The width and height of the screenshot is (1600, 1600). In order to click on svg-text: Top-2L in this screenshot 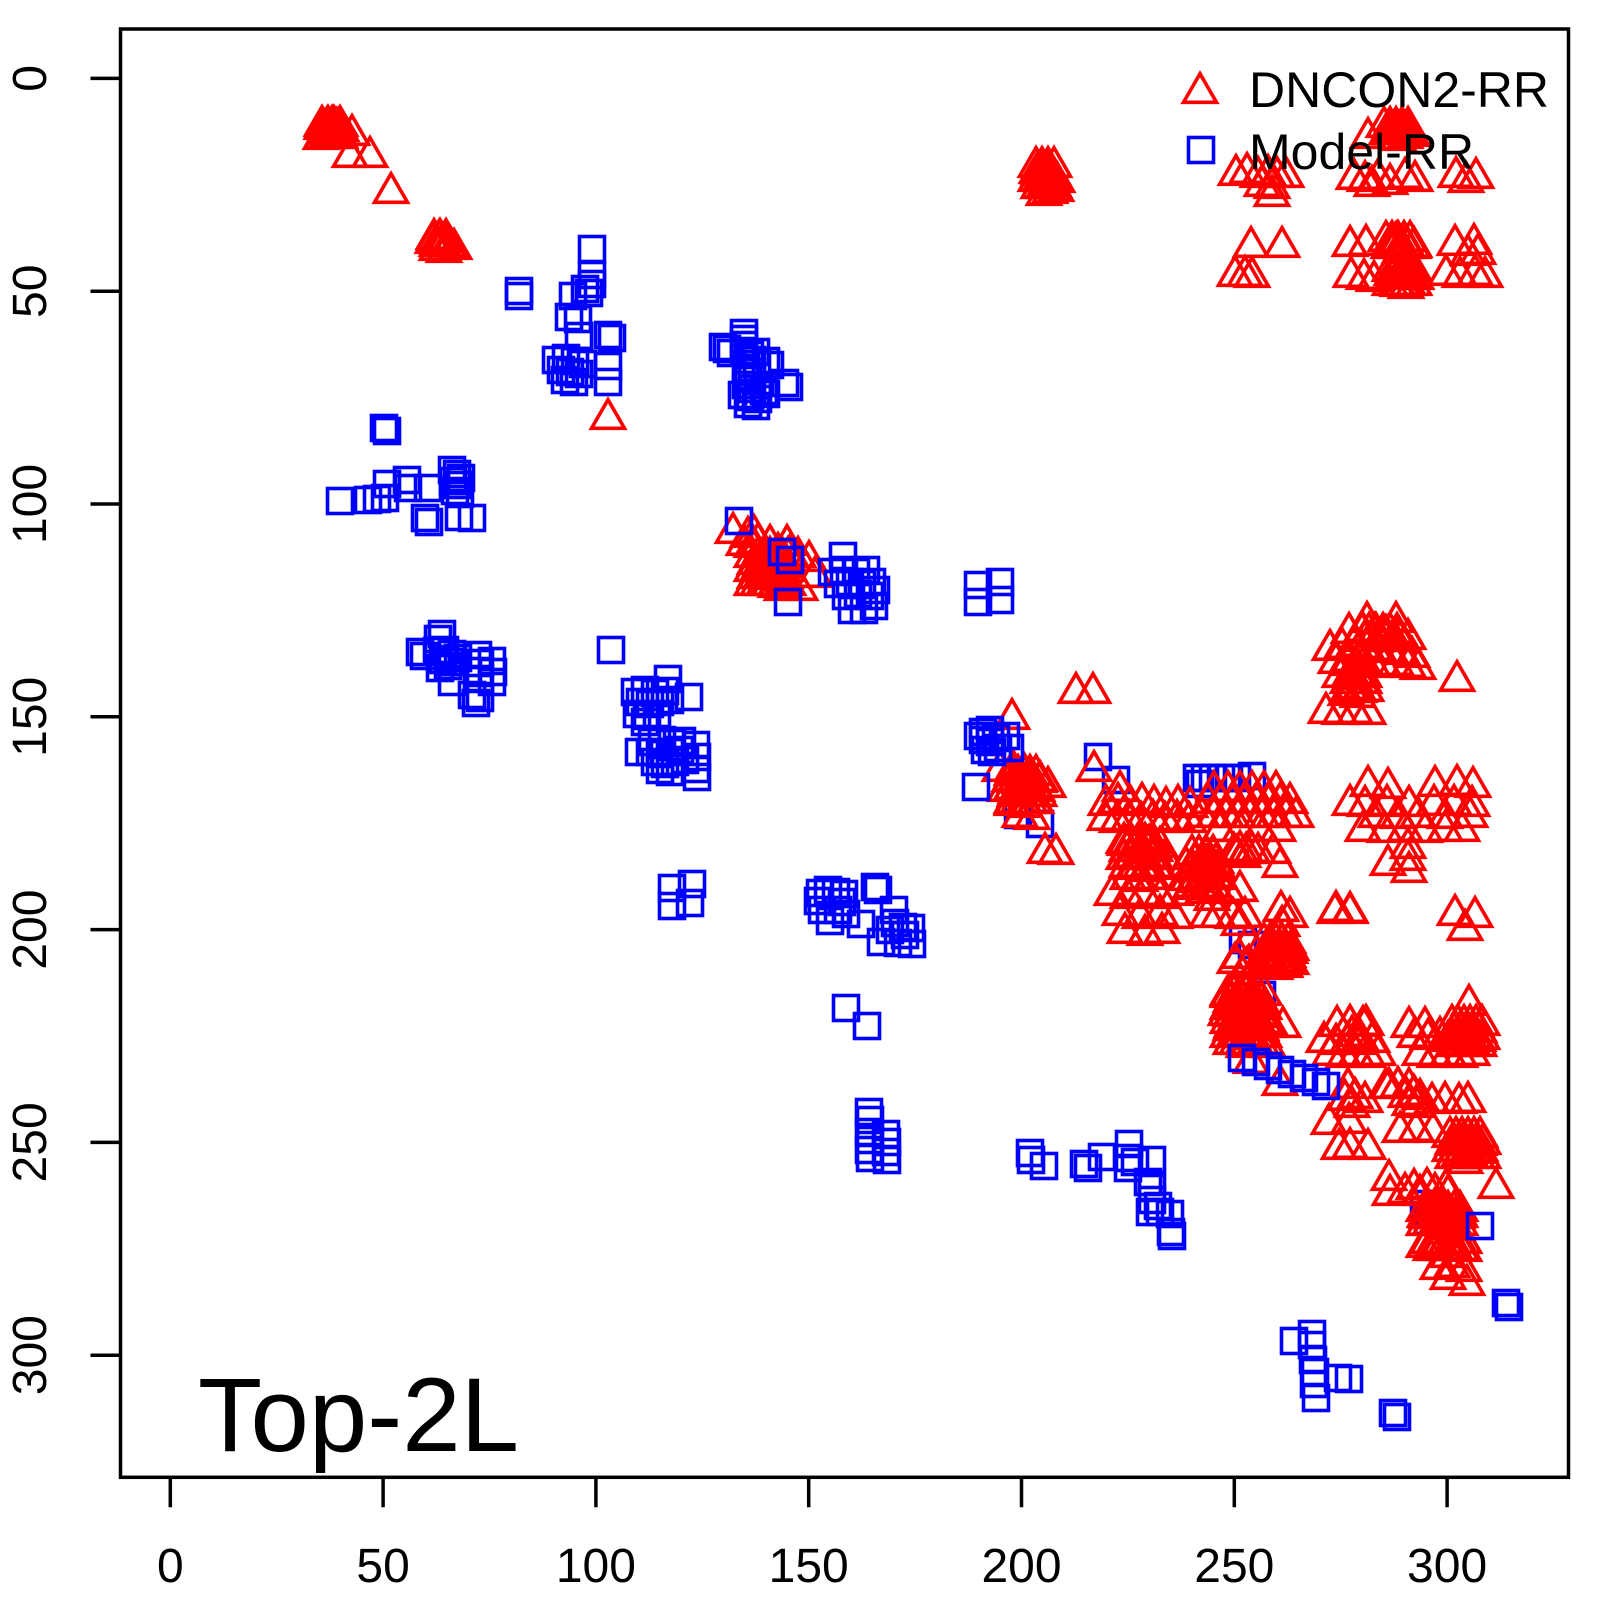, I will do `click(358, 1415)`.